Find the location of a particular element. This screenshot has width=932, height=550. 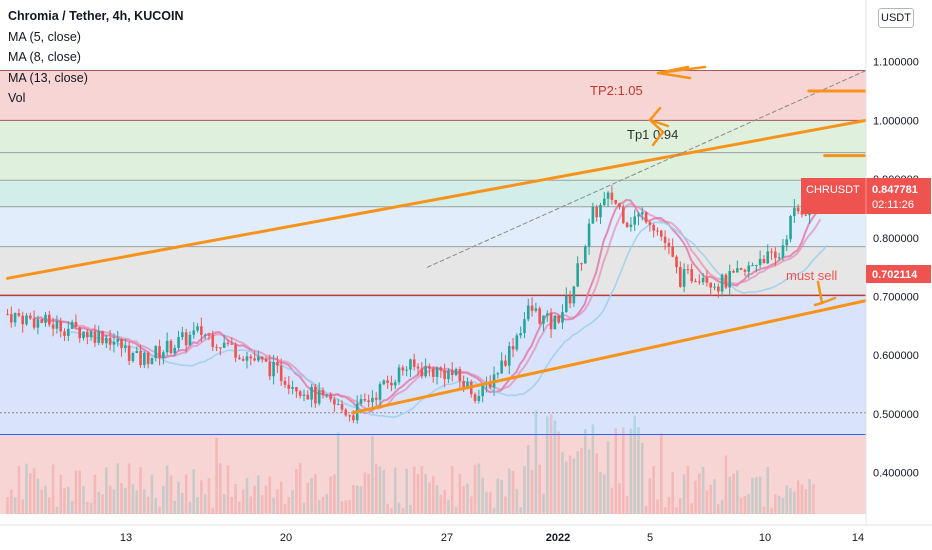

tp2-arrow-icon is located at coordinates (681, 72).